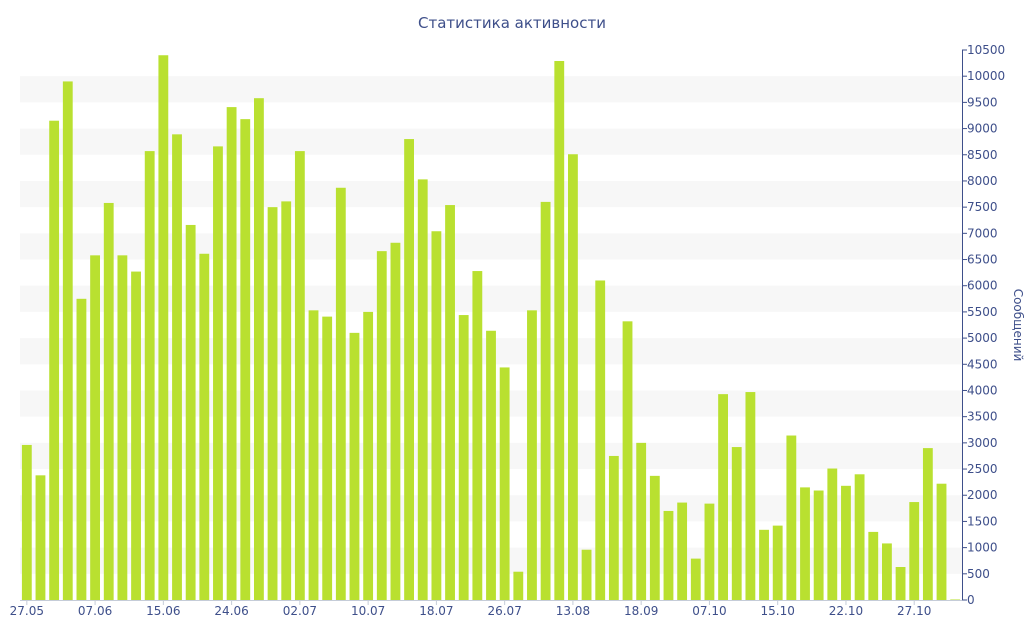  I want to click on chart-title: Статистика активности, so click(512, 23).